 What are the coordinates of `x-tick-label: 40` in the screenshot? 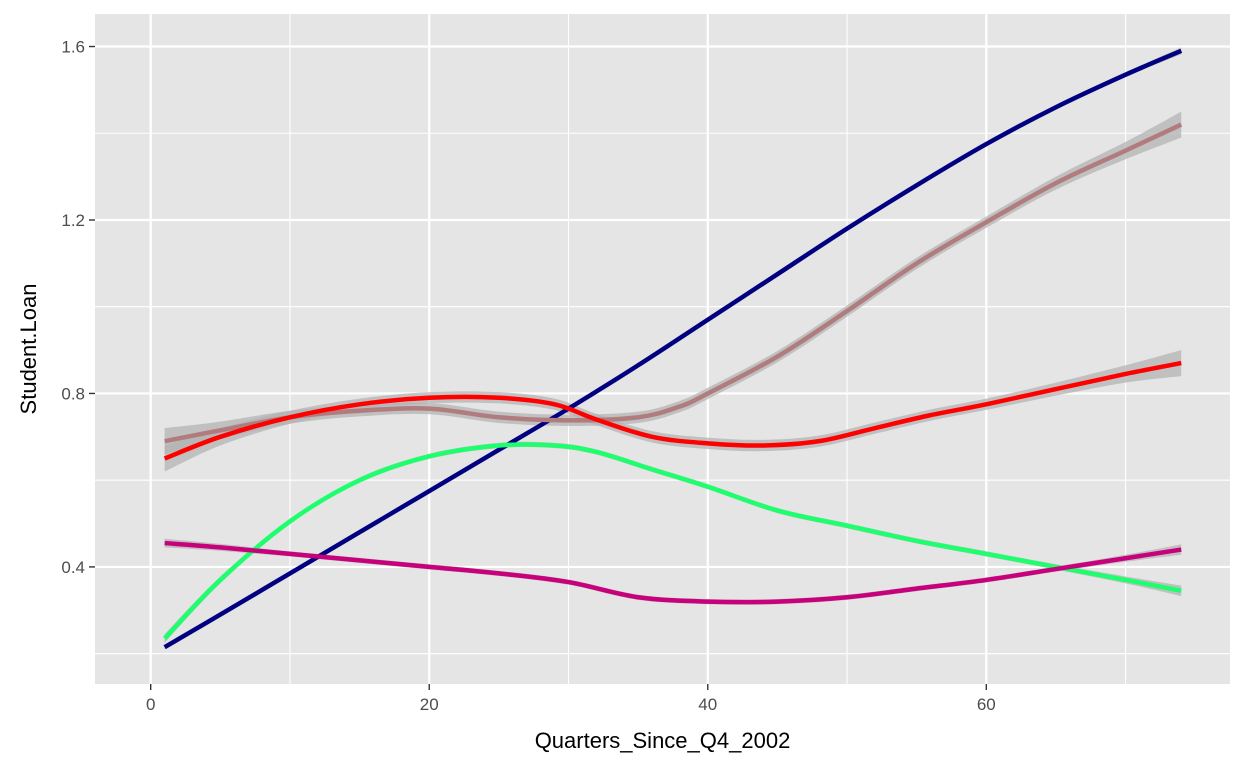 It's located at (707, 704).